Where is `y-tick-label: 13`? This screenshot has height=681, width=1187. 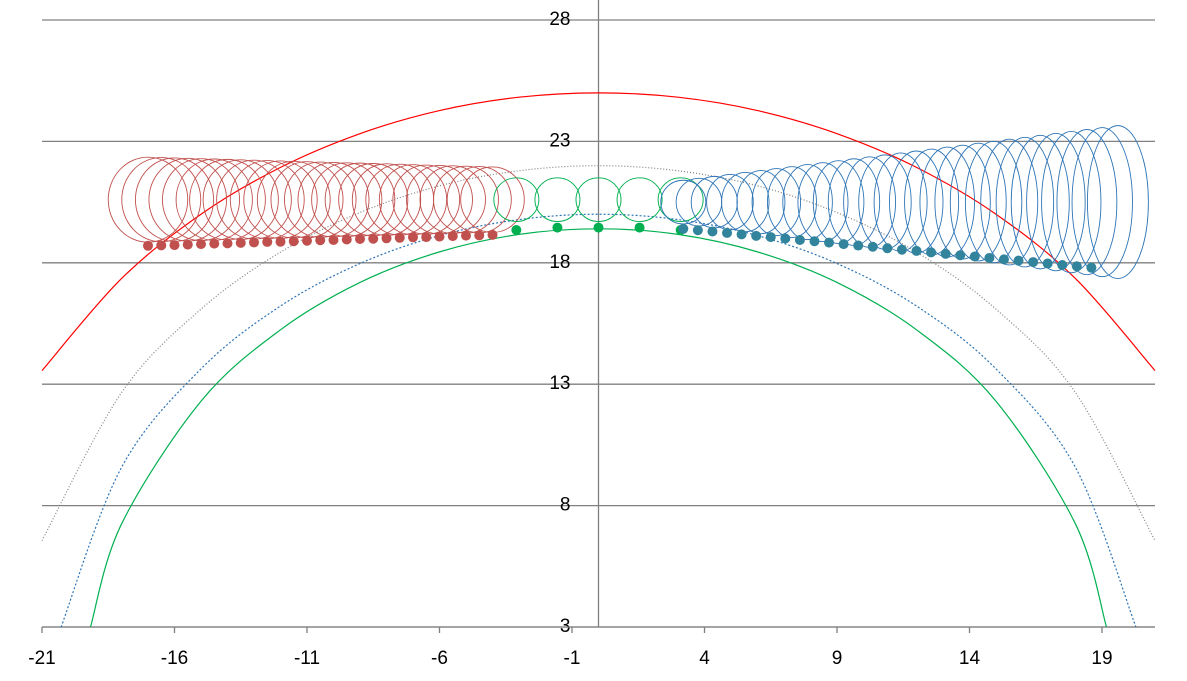
y-tick-label: 13 is located at coordinates (559, 383).